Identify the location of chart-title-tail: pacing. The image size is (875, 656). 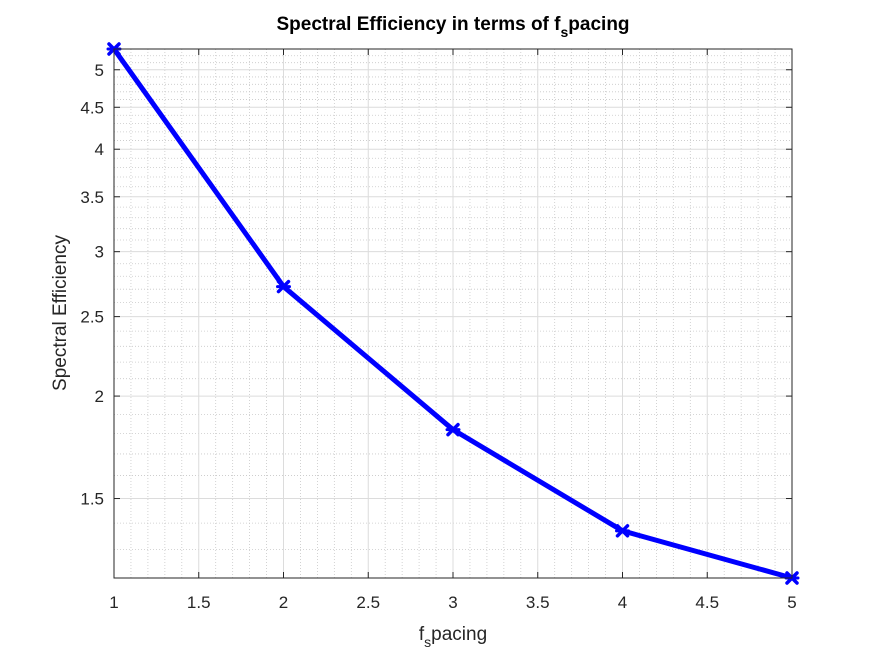
(598, 24).